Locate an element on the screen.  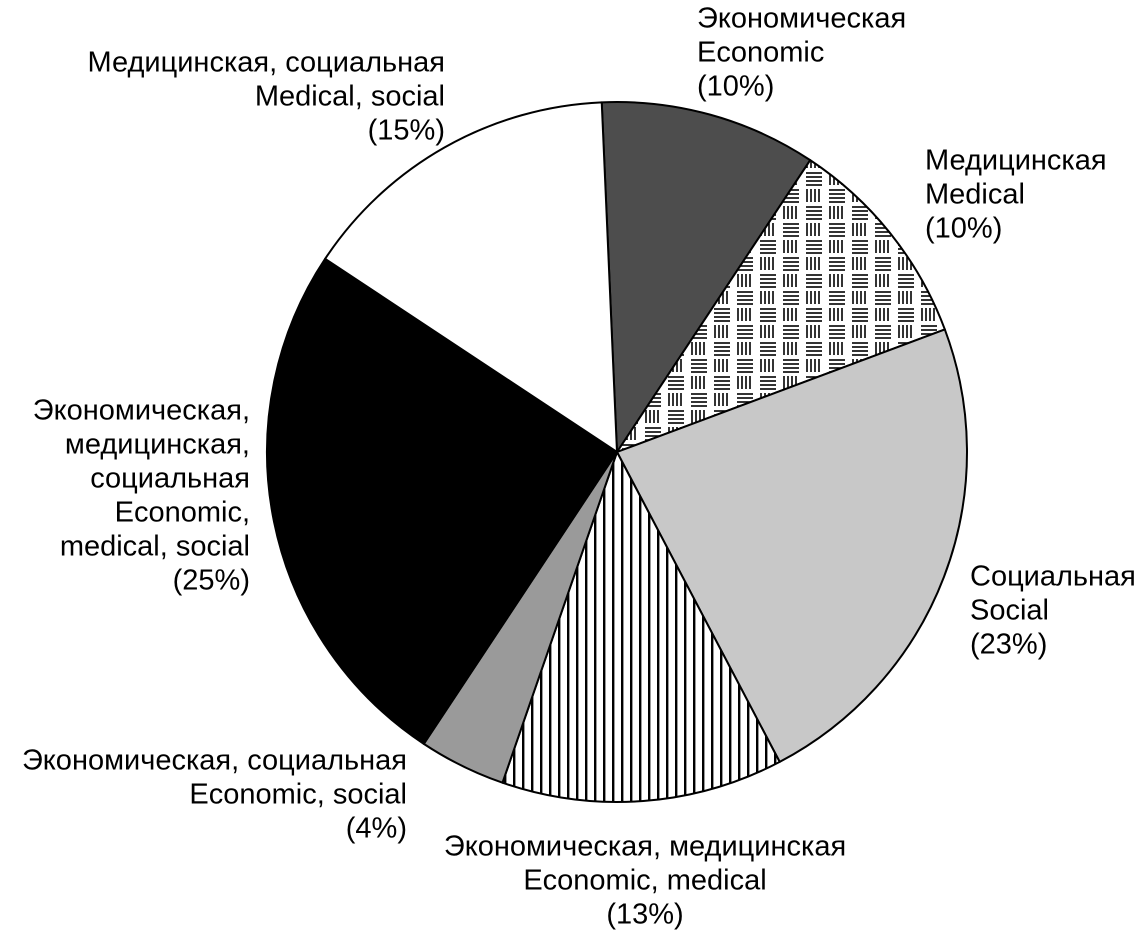
slice-label: медицинская, is located at coordinates (157, 445).